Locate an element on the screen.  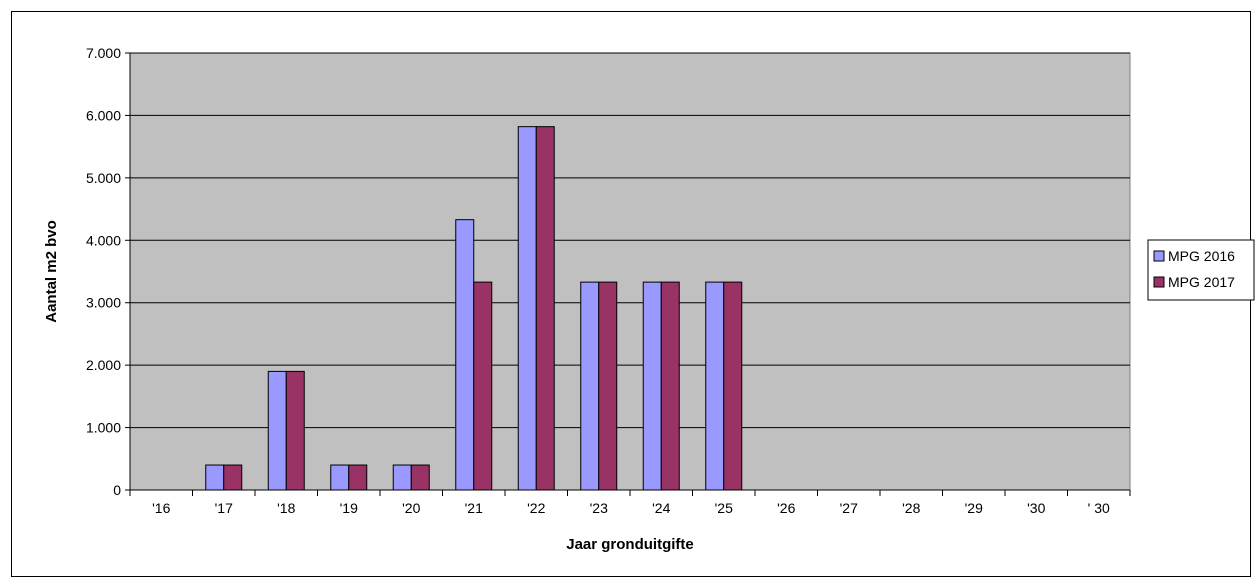
y-axis-title: Aantal m2 bvo is located at coordinates (51, 271).